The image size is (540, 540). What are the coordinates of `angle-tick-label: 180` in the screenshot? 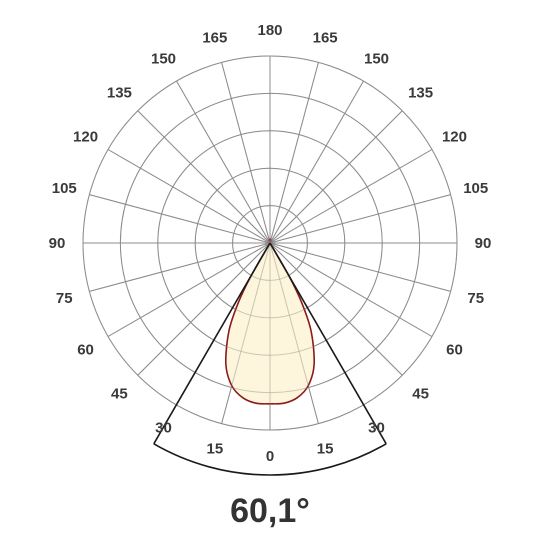 It's located at (269, 30).